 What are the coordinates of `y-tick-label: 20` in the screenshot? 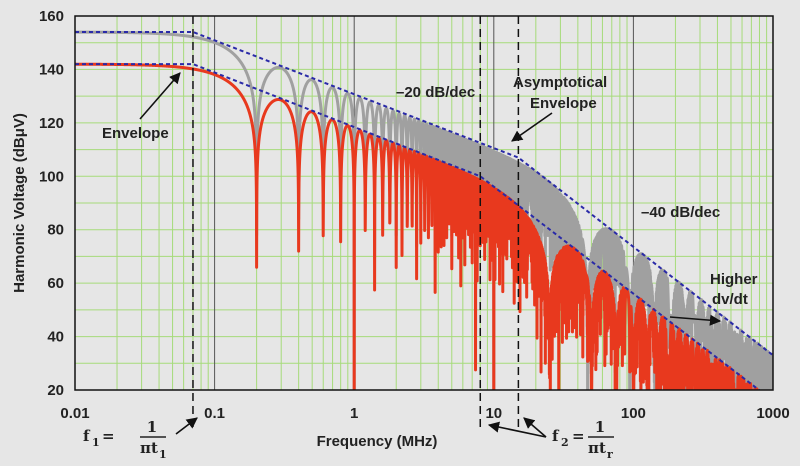 It's located at (55, 390).